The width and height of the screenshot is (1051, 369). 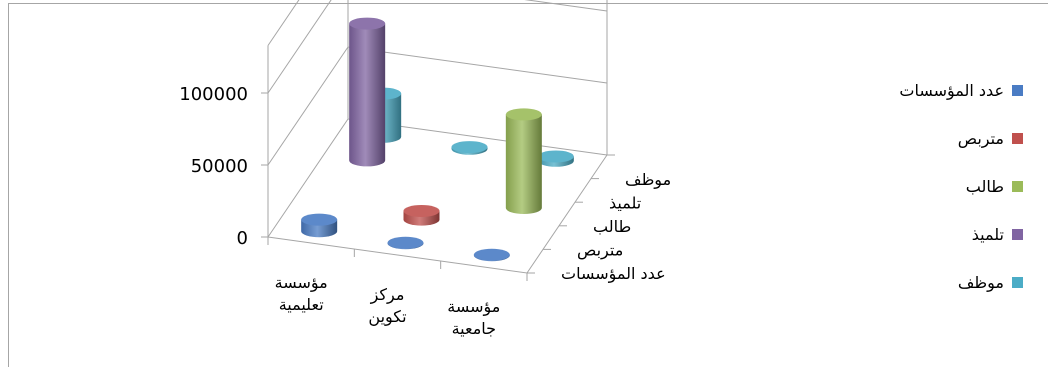 I want to click on legend-item: طالب, so click(x=994, y=186).